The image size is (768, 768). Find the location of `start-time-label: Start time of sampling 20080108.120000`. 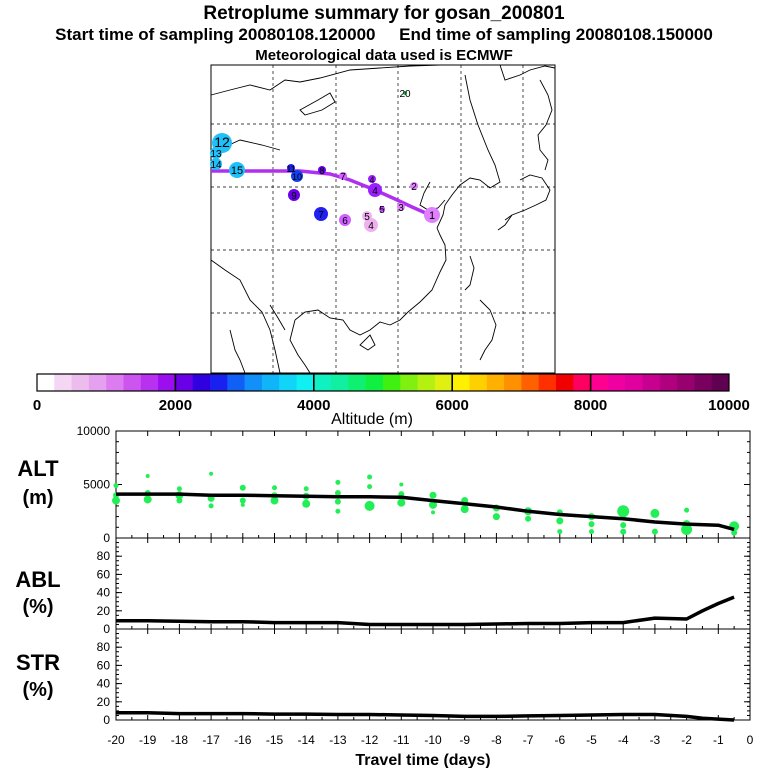

start-time-label: Start time of sampling 20080108.120000 is located at coordinates (215, 34).